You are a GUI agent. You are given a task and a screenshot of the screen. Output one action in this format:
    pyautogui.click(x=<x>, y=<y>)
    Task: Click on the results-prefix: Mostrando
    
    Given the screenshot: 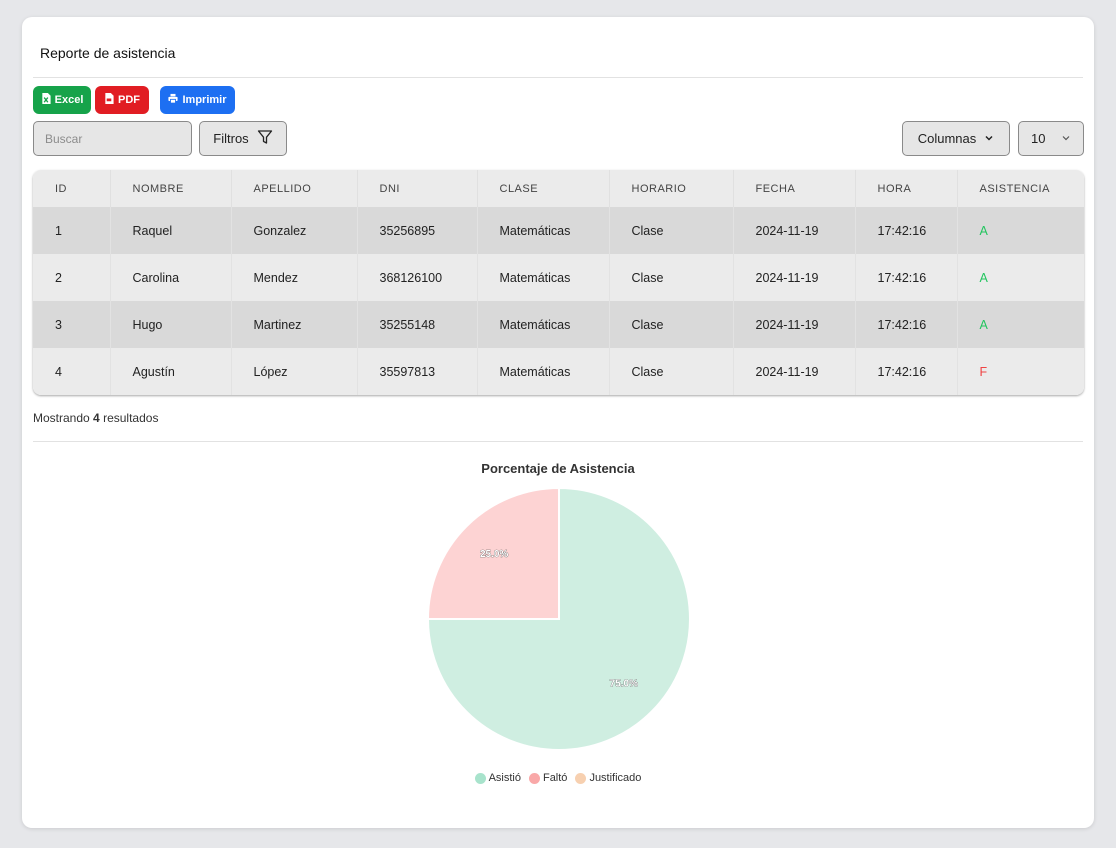 What is the action you would take?
    pyautogui.click(x=61, y=418)
    